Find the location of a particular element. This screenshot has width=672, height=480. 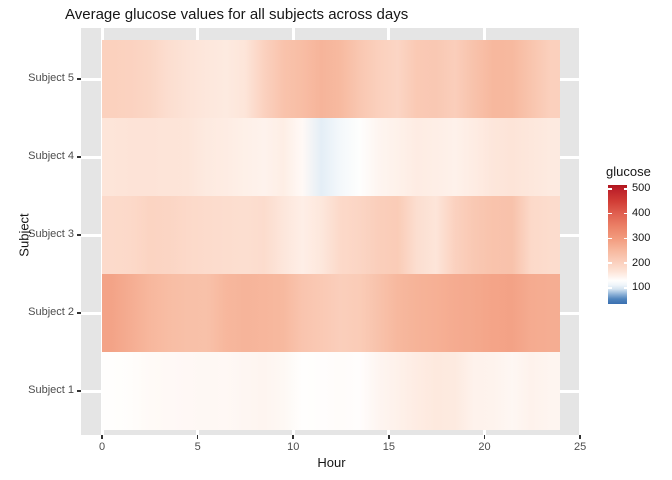

y-tick-label: Subject 4 is located at coordinates (51, 156).